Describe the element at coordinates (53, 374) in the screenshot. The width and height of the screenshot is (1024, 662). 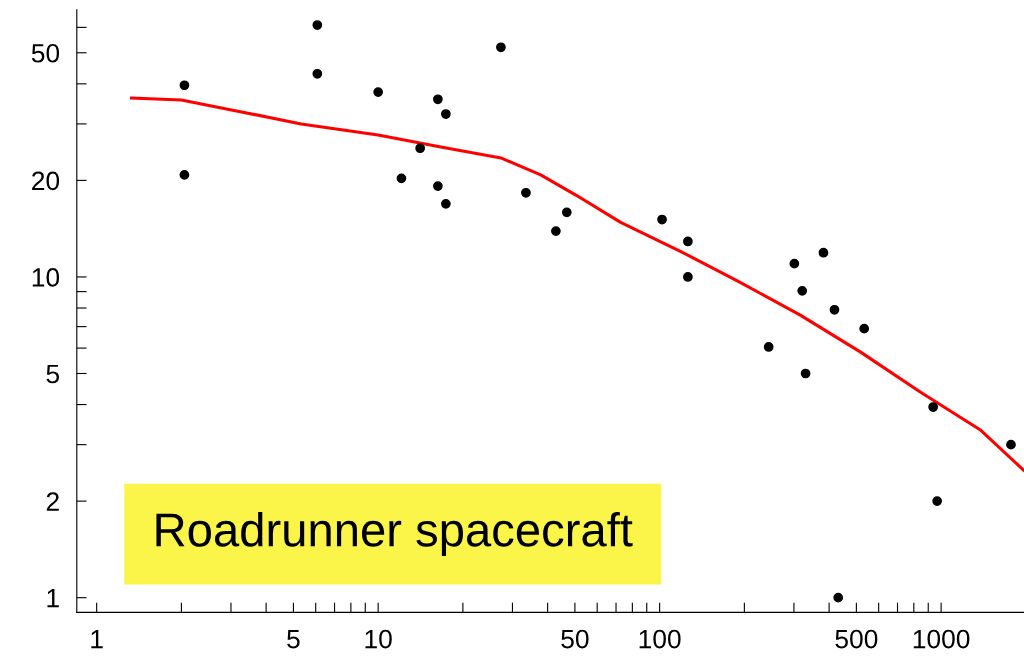
I see `y-tick-label: 5` at that location.